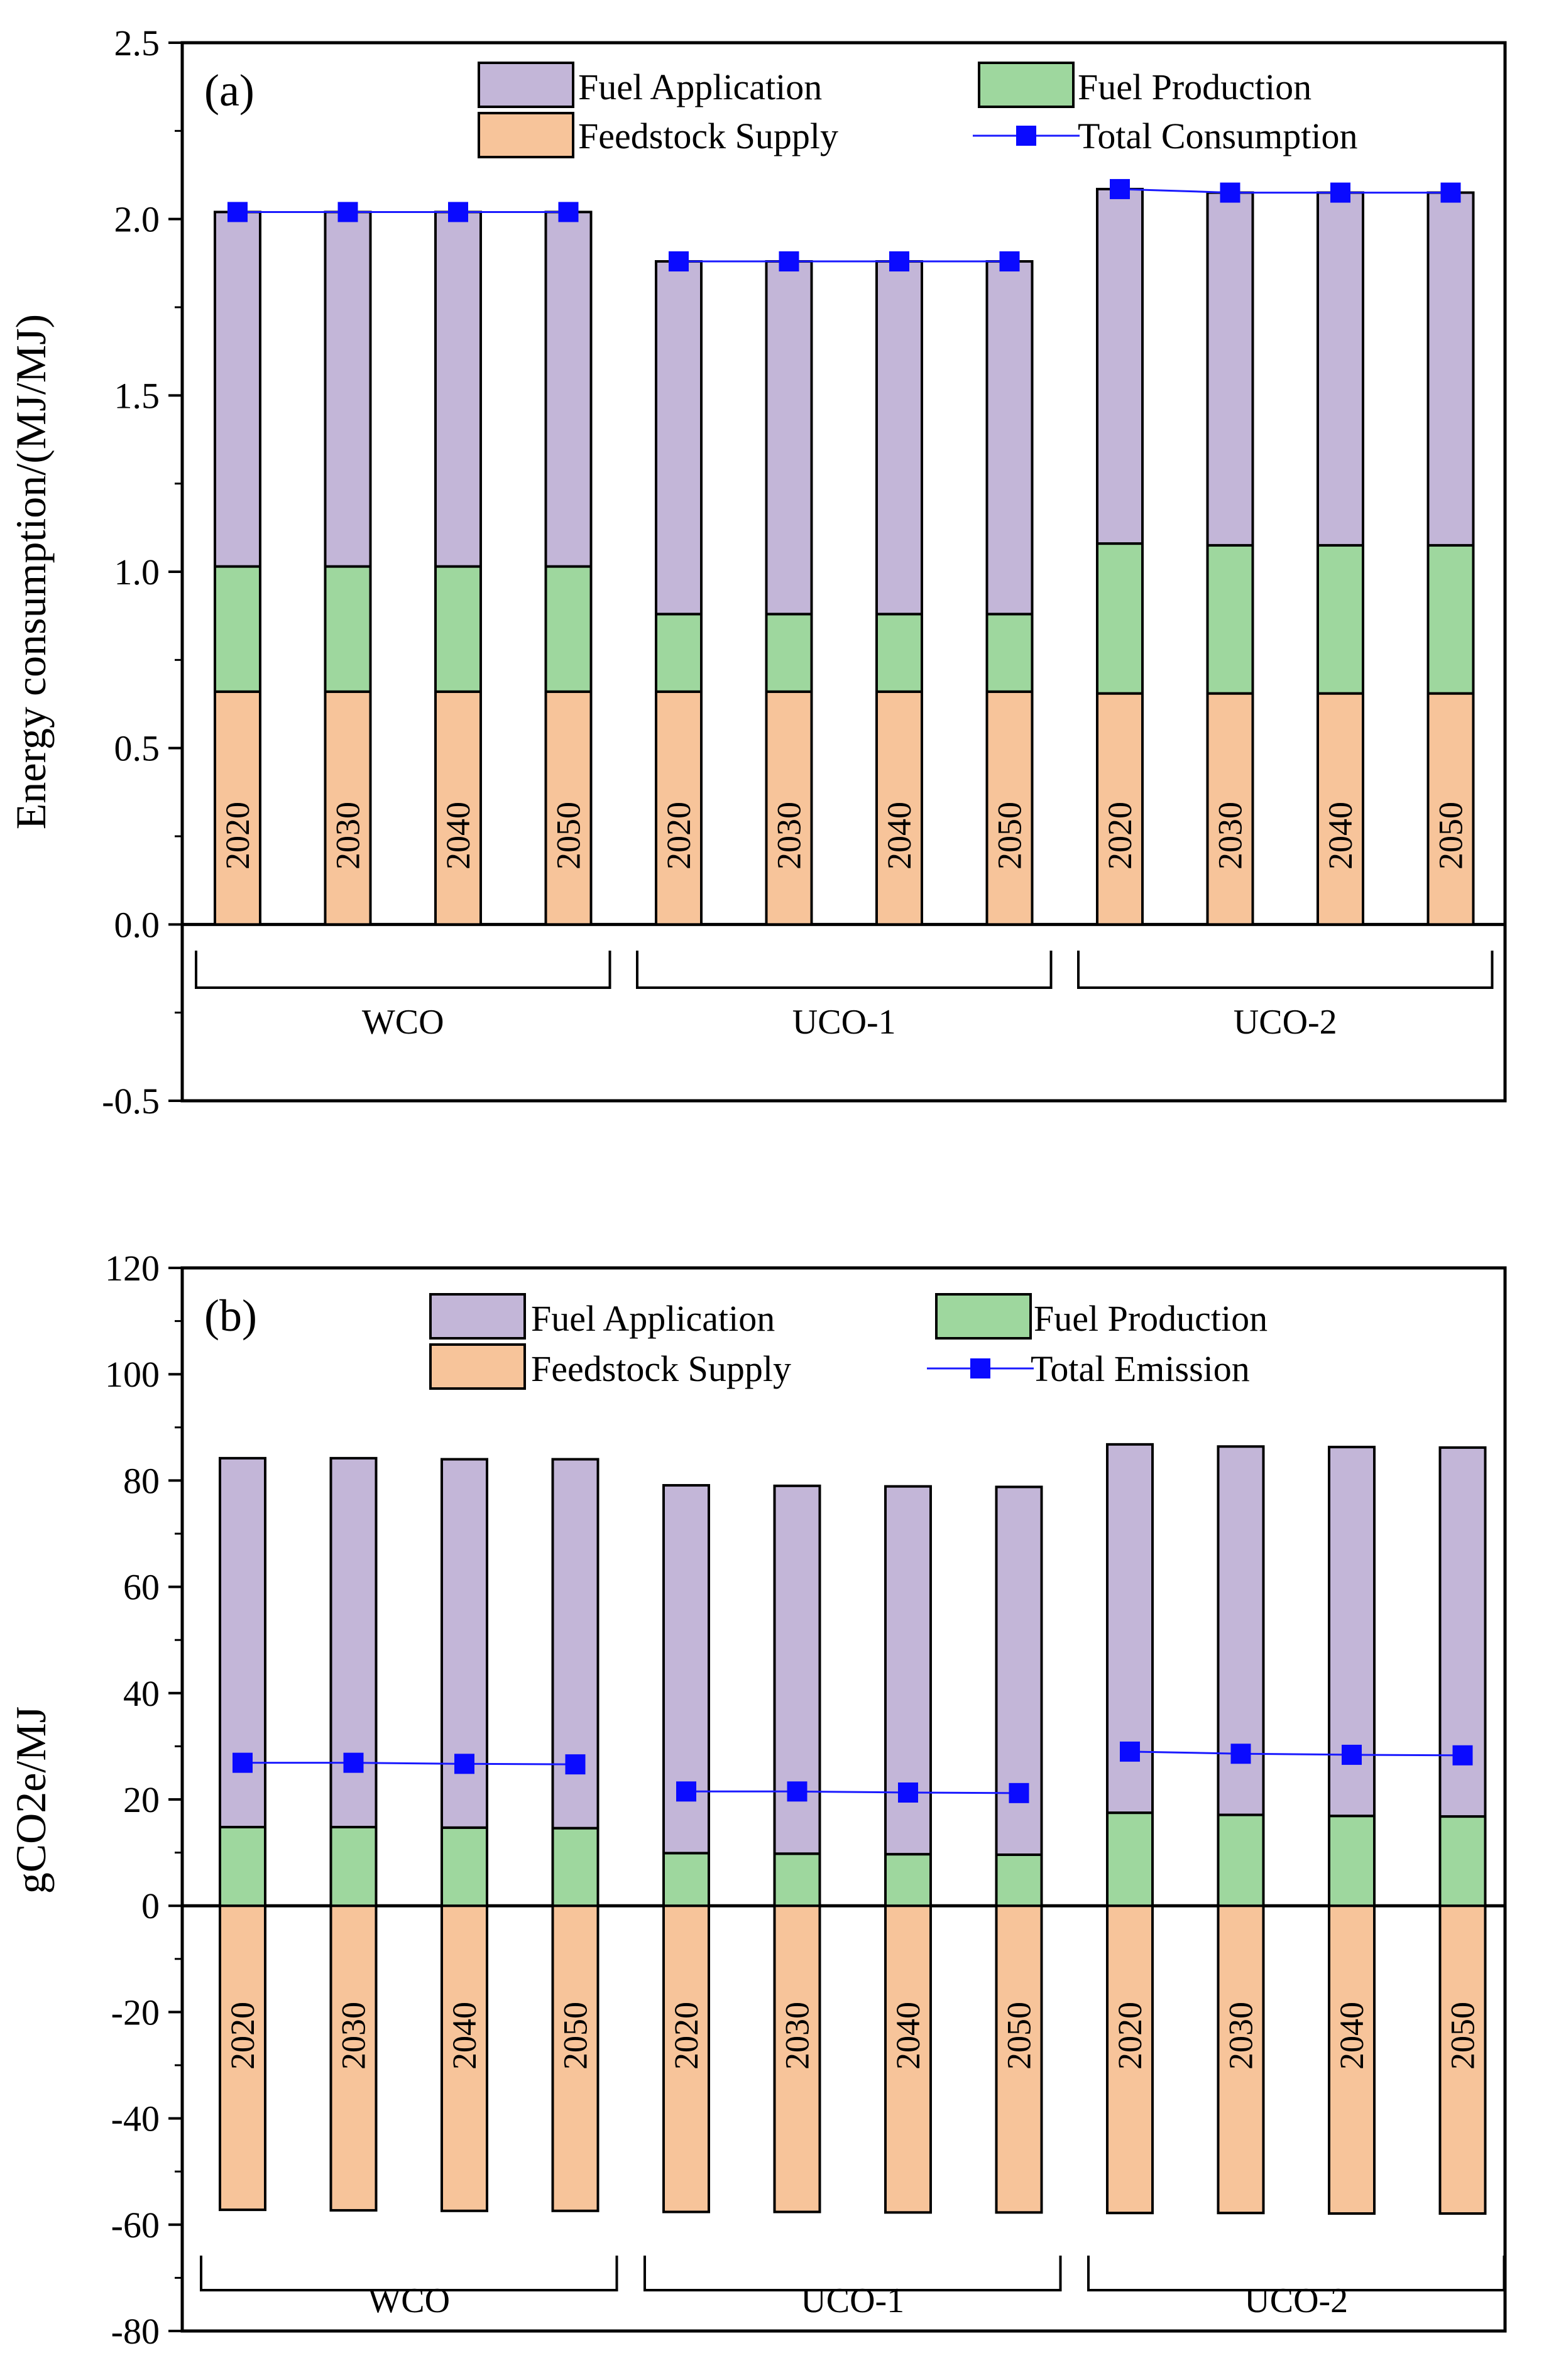 The width and height of the screenshot is (1544, 2380). Describe the element at coordinates (132, 1268) in the screenshot. I see `y-tick-label: 120` at that location.